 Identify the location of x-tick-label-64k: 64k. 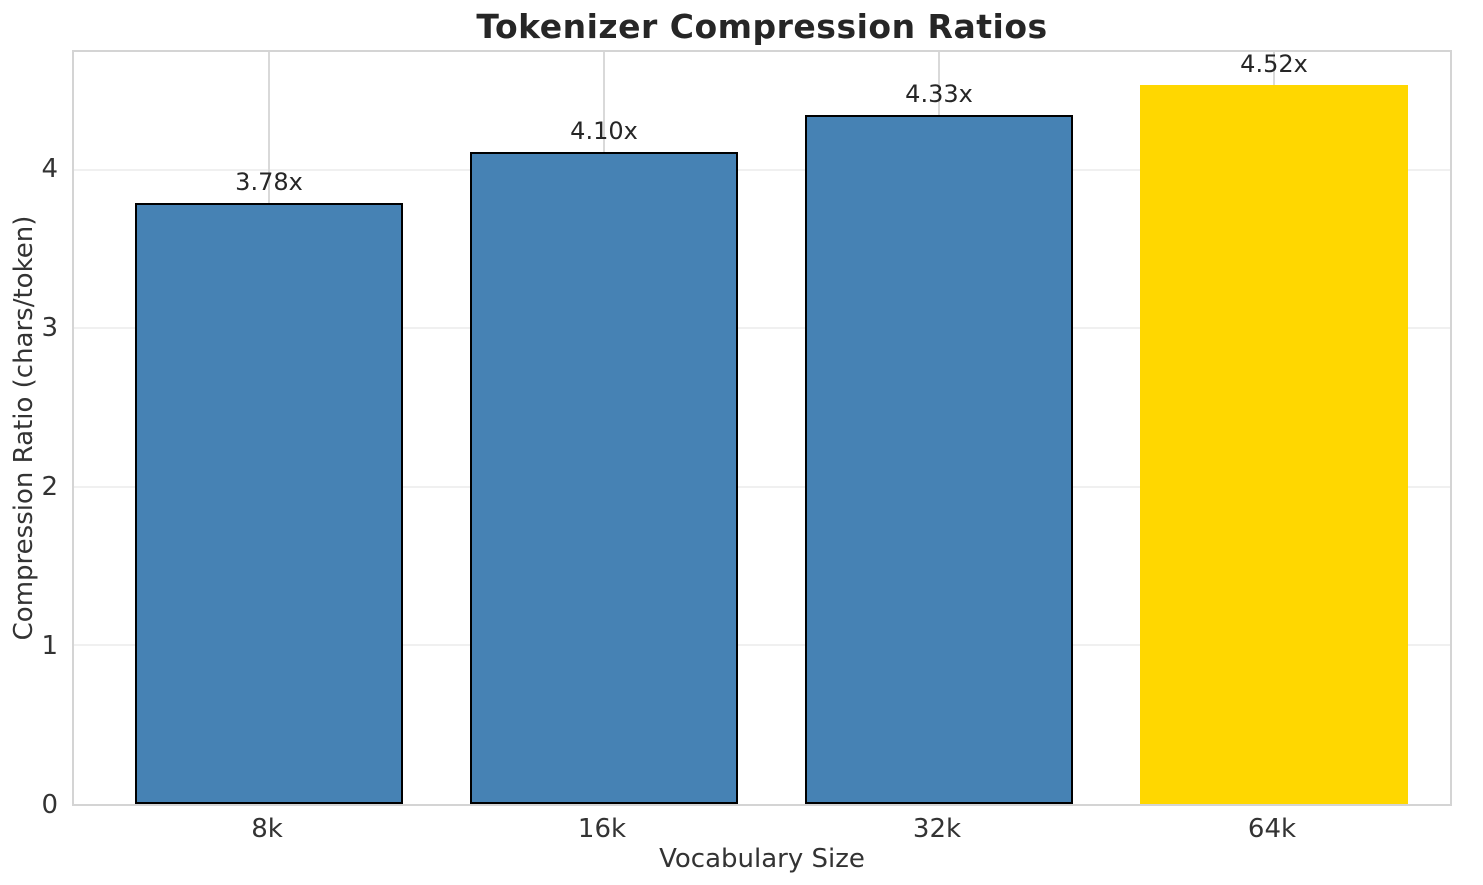
(1272, 829).